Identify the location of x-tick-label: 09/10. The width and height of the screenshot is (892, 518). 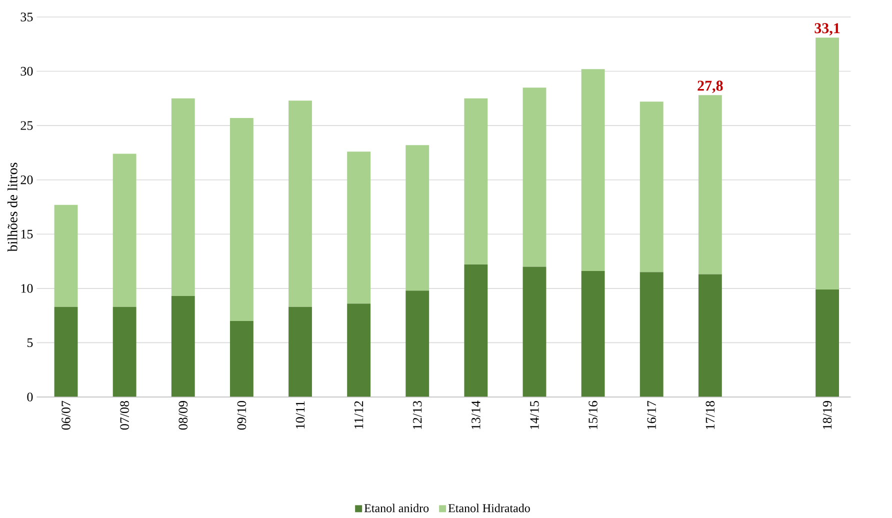
(241, 415).